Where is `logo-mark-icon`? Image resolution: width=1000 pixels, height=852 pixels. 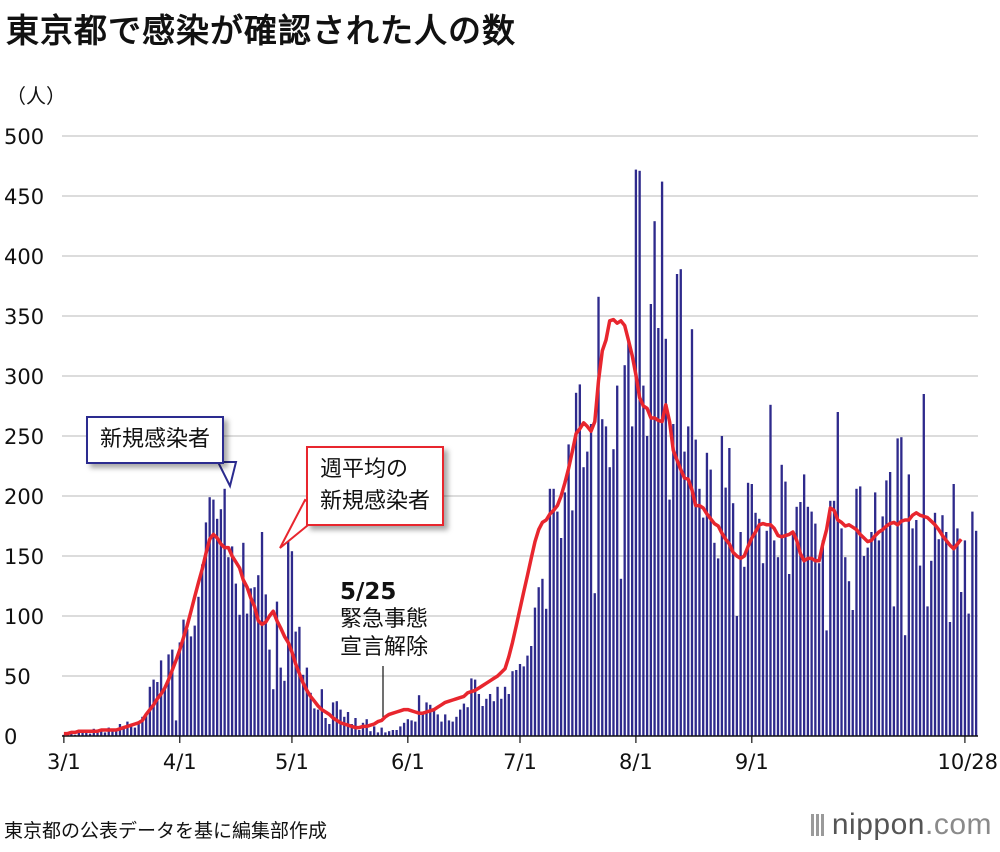 logo-mark-icon is located at coordinates (818, 825).